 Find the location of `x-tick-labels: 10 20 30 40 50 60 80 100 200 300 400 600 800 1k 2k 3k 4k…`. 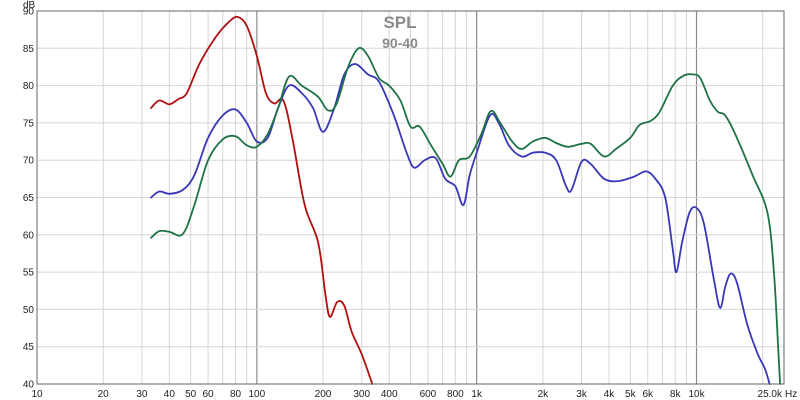

x-tick-labels: 10 20 30 40 50 60 80 100 200 300 400 600 800 1k 2k 3k 4k… is located at coordinates (407, 394).